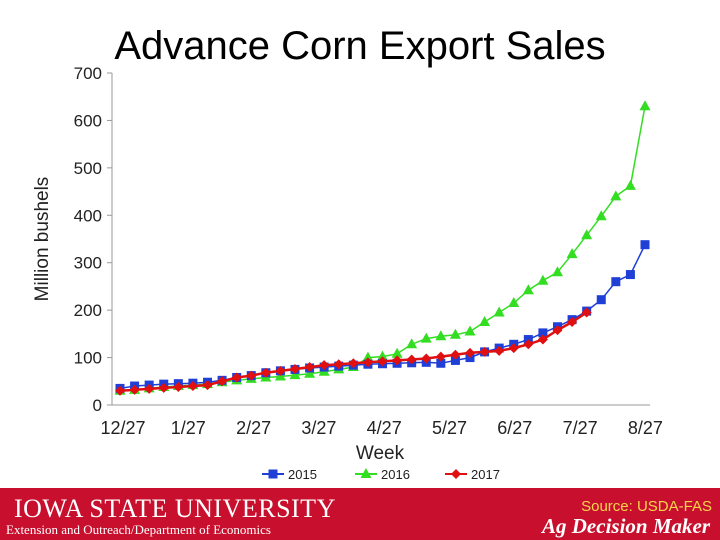 The image size is (720, 540). Describe the element at coordinates (645, 428) in the screenshot. I see `x-tick-label: 8/27` at that location.